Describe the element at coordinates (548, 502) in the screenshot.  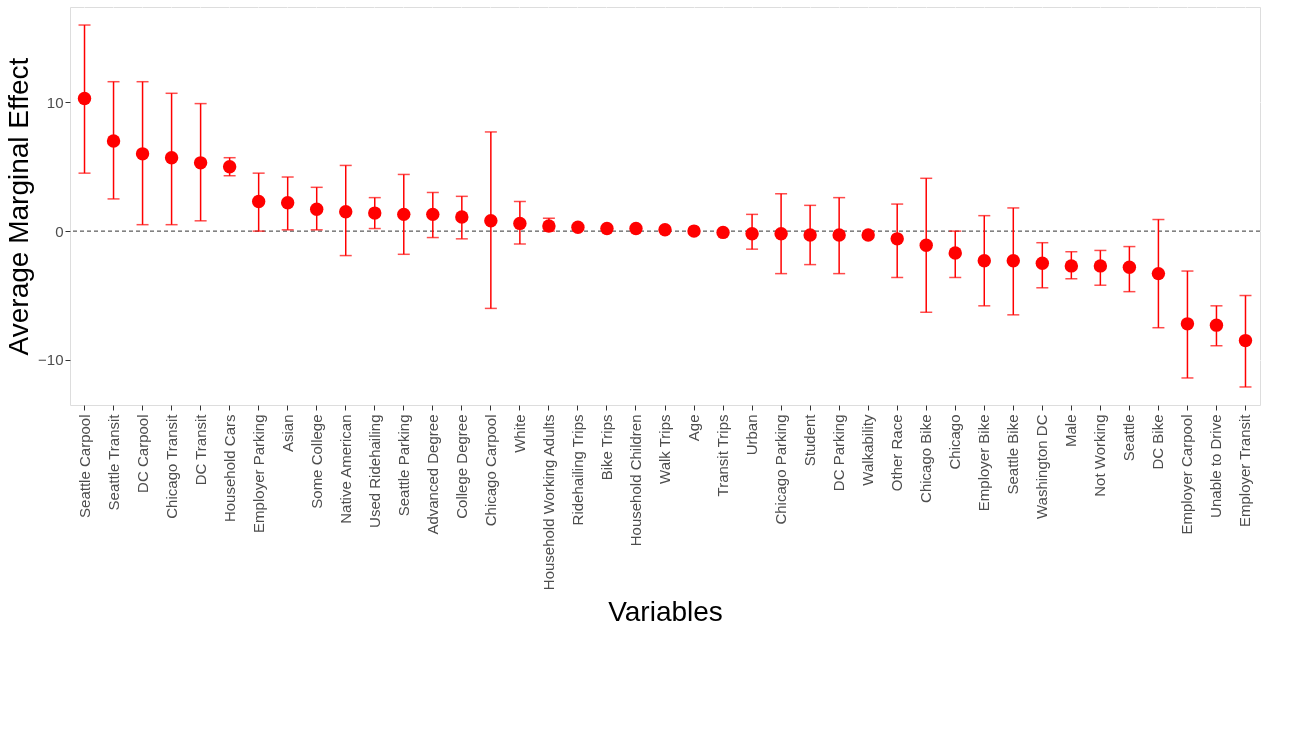
I see `x-tick-label: Household Working Adults` at that location.